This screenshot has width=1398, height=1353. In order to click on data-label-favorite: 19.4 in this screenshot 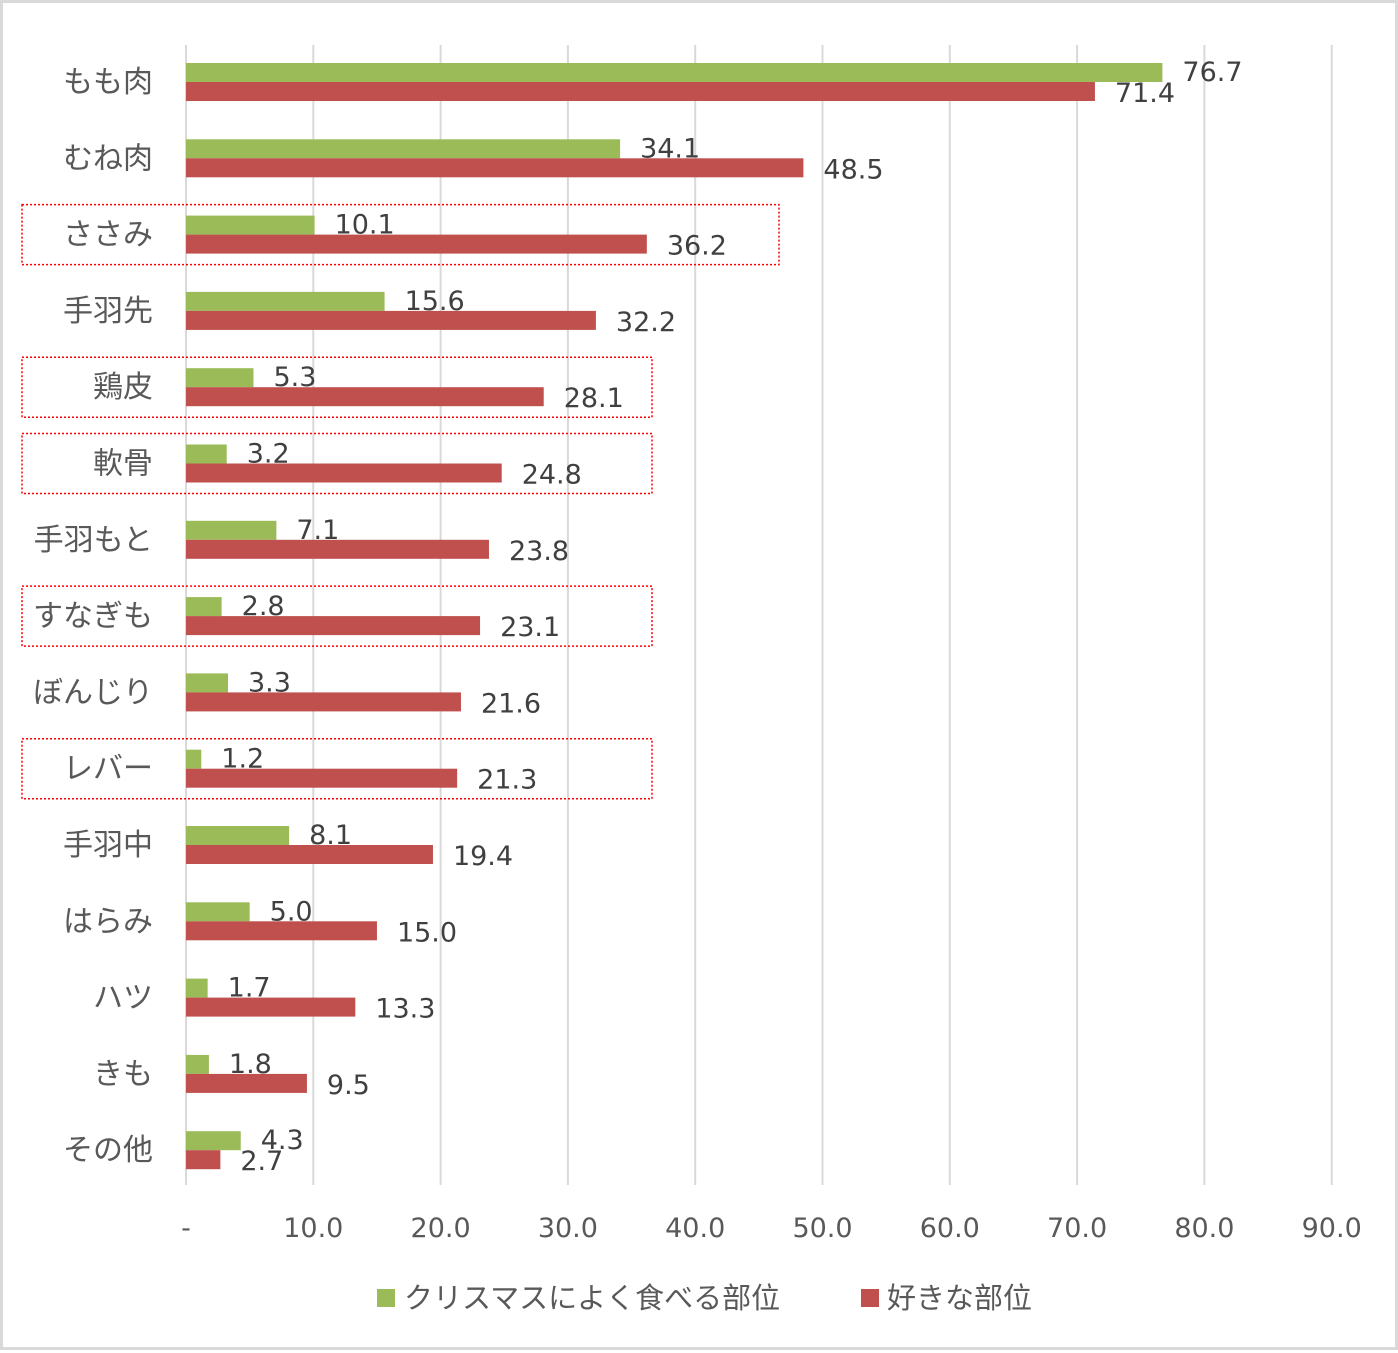, I will do `click(483, 856)`.